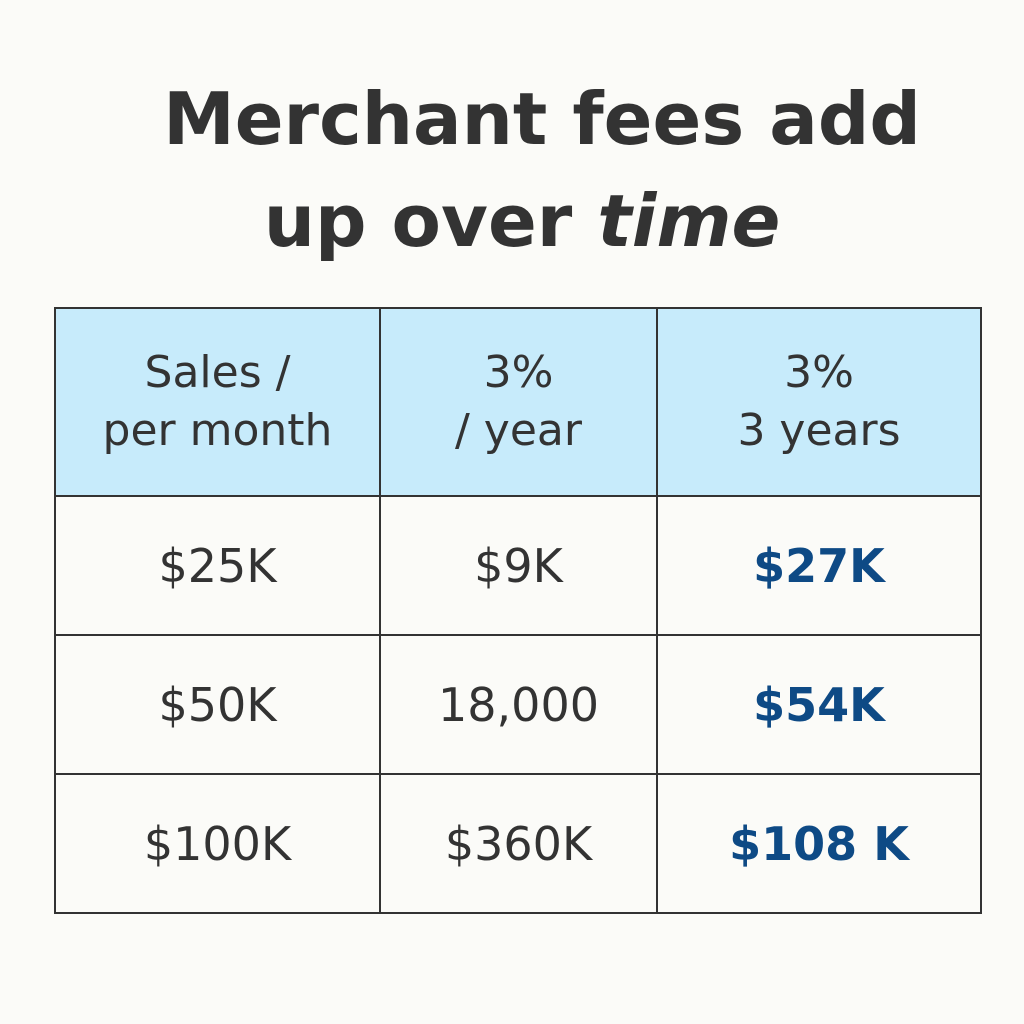 The height and width of the screenshot is (1024, 1024). I want to click on cell-per-year: $360K, so click(518, 843).